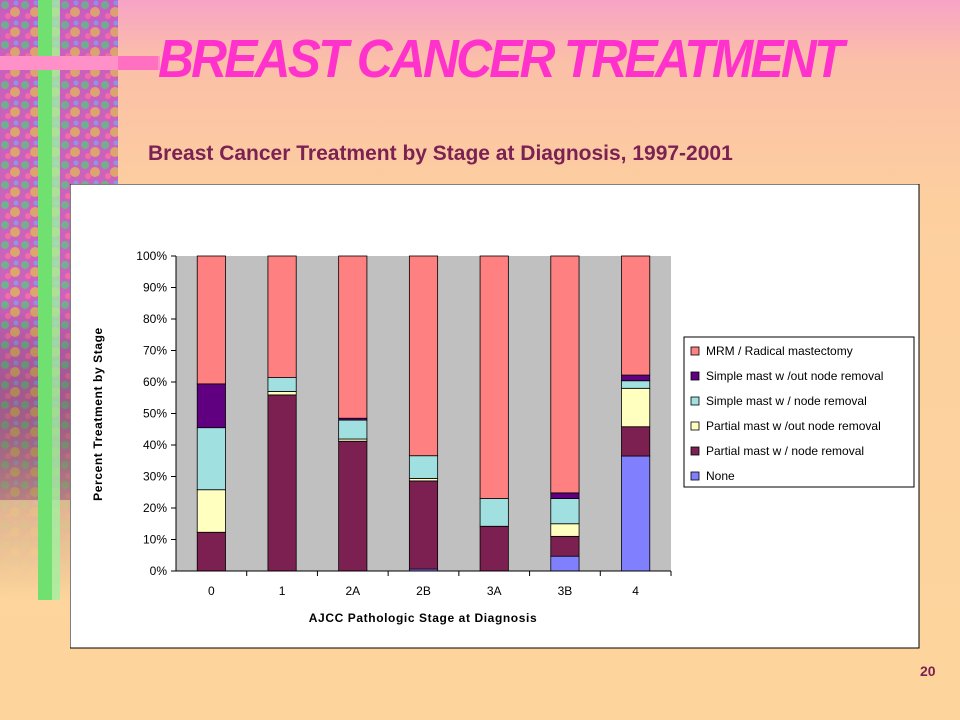 Image resolution: width=960 pixels, height=720 pixels. I want to click on legend-label: Simple mast w / node removal, so click(786, 401).